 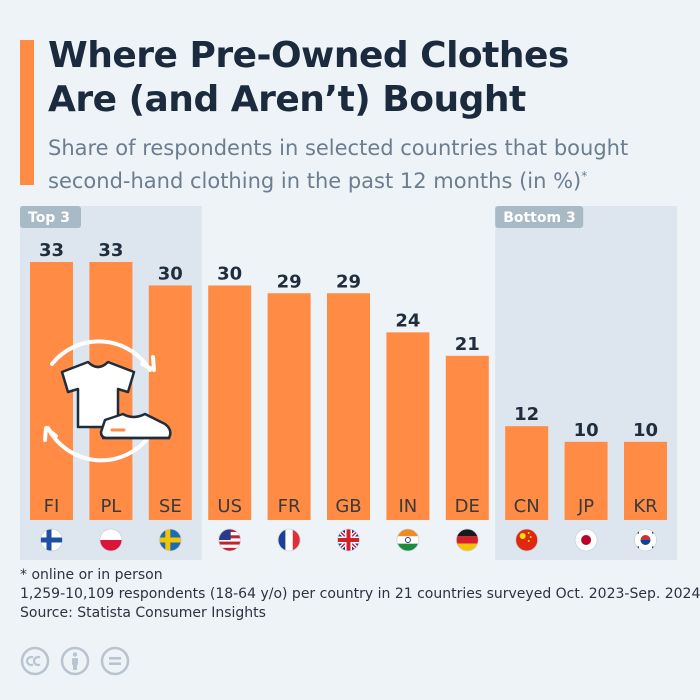 What do you see at coordinates (289, 406) in the screenshot?
I see `bar-fr` at bounding box center [289, 406].